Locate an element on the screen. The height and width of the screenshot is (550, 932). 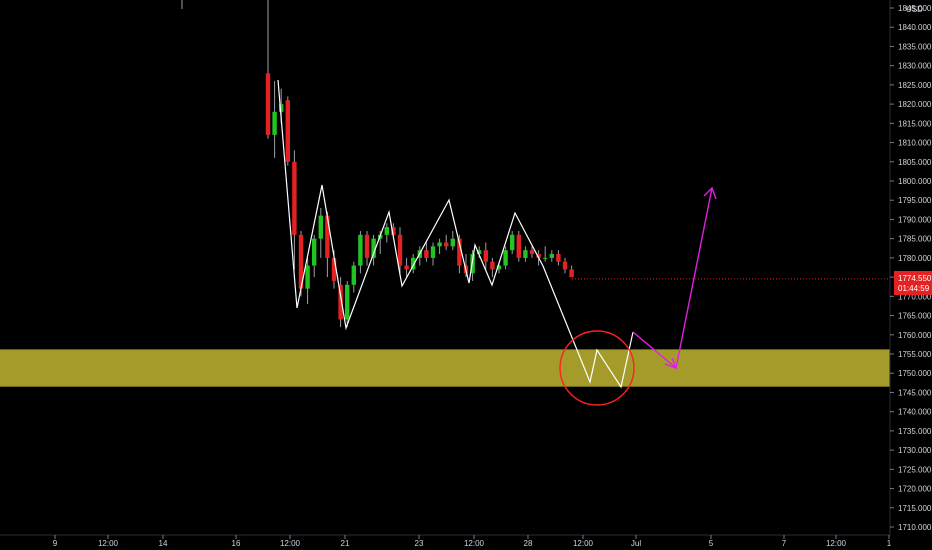
price-tick-label: 1795.000 is located at coordinates (915, 200).